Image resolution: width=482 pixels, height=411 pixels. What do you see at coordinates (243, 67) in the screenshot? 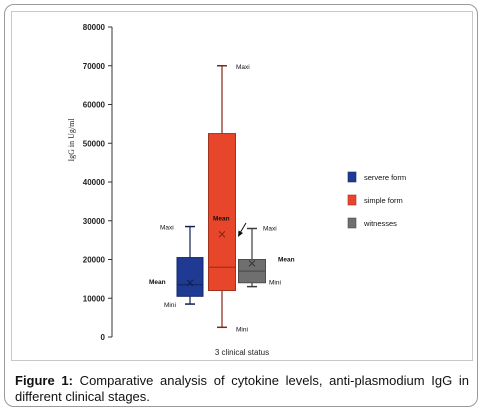
I see `annotation-max-3: Maxi` at bounding box center [243, 67].